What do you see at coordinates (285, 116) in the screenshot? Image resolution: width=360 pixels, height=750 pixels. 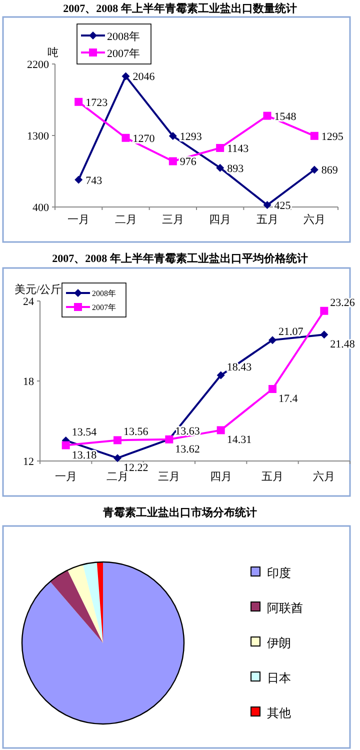 I see `data-label: 1548` at bounding box center [285, 116].